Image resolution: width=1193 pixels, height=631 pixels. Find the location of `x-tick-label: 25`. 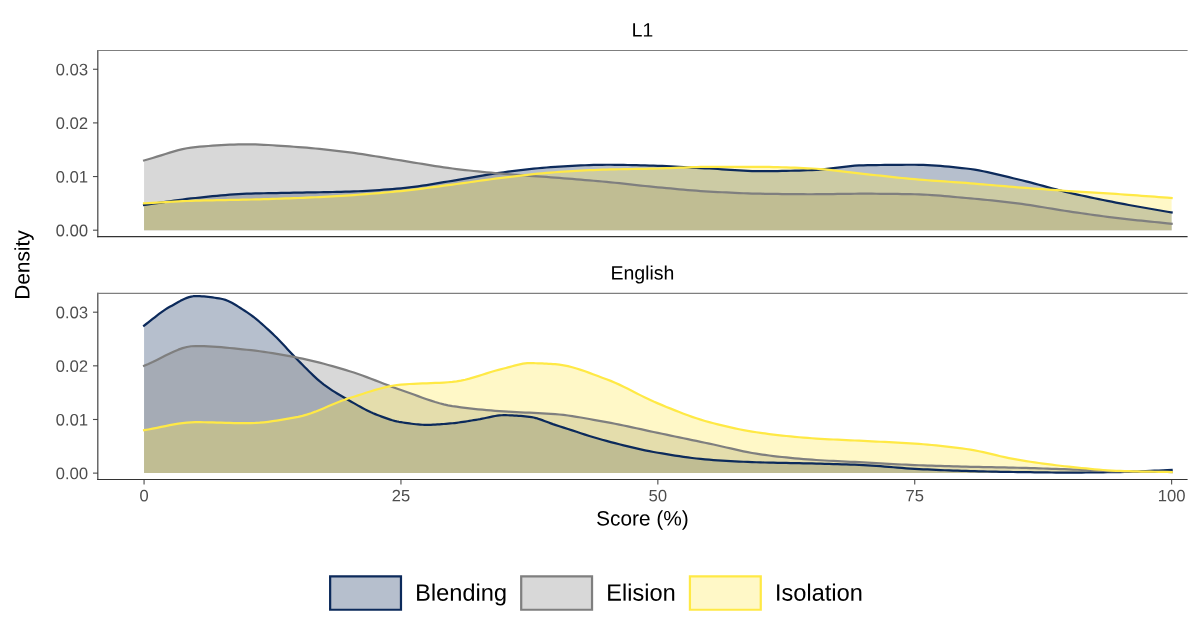

x-tick-label: 25 is located at coordinates (401, 495).